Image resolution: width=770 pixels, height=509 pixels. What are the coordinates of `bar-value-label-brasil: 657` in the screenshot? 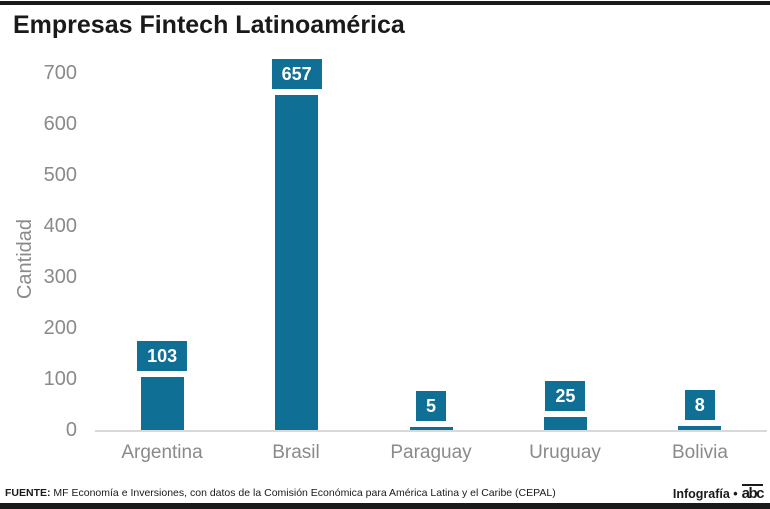 It's located at (296, 74).